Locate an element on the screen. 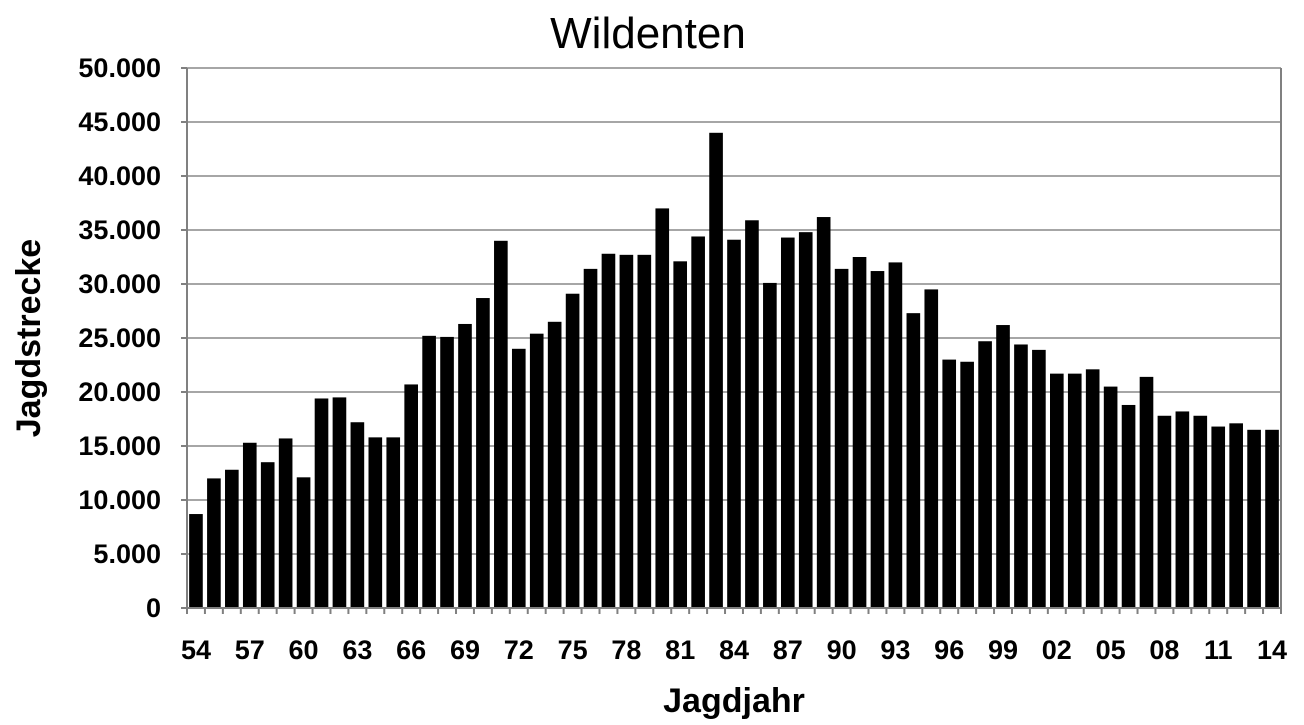 The image size is (1304, 725). x-tick-label: 02 is located at coordinates (1057, 650).